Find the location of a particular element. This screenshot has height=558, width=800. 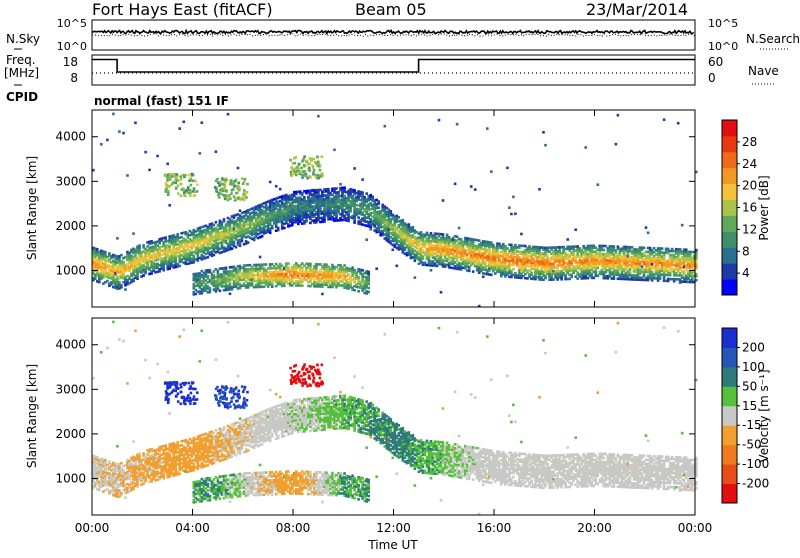

nave-tick-high: 60 is located at coordinates (715, 62).